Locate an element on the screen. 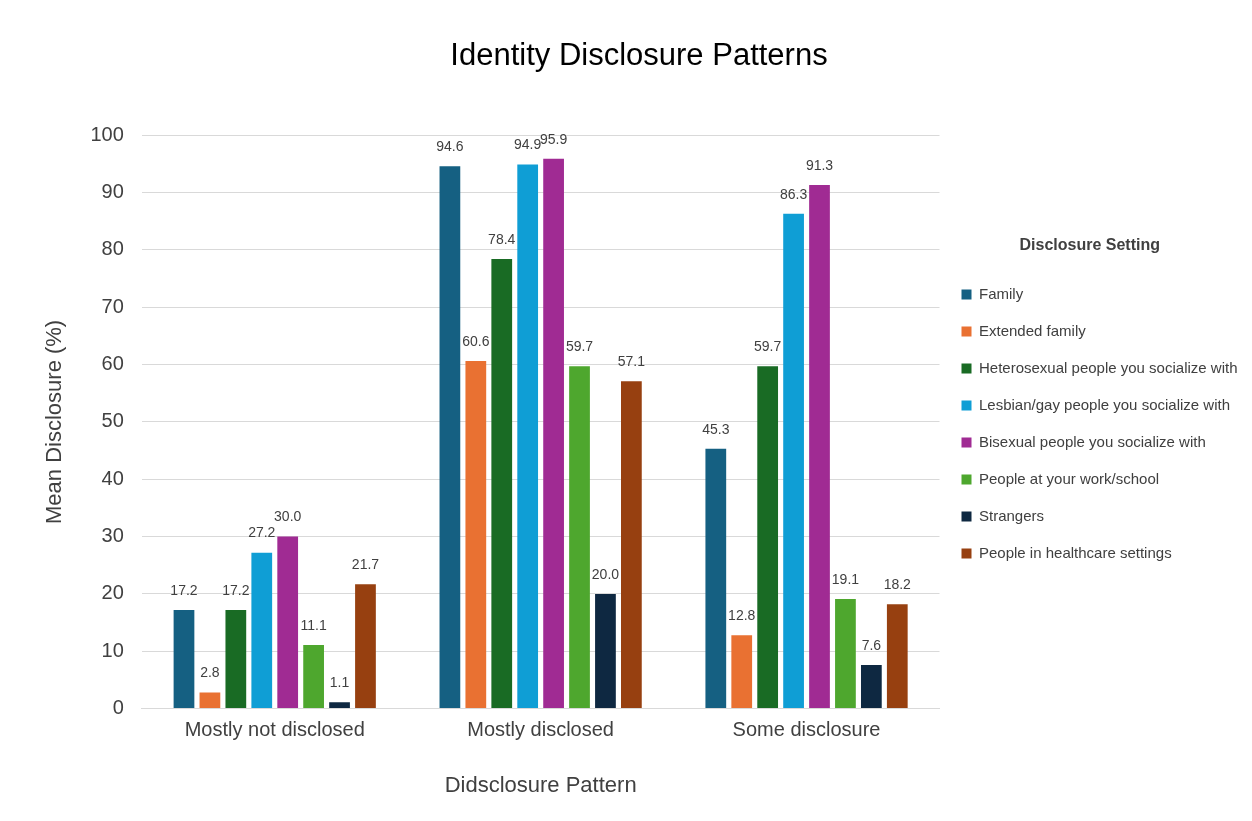 This screenshot has width=1252, height=821. y-tick-label: 70 is located at coordinates (112, 305).